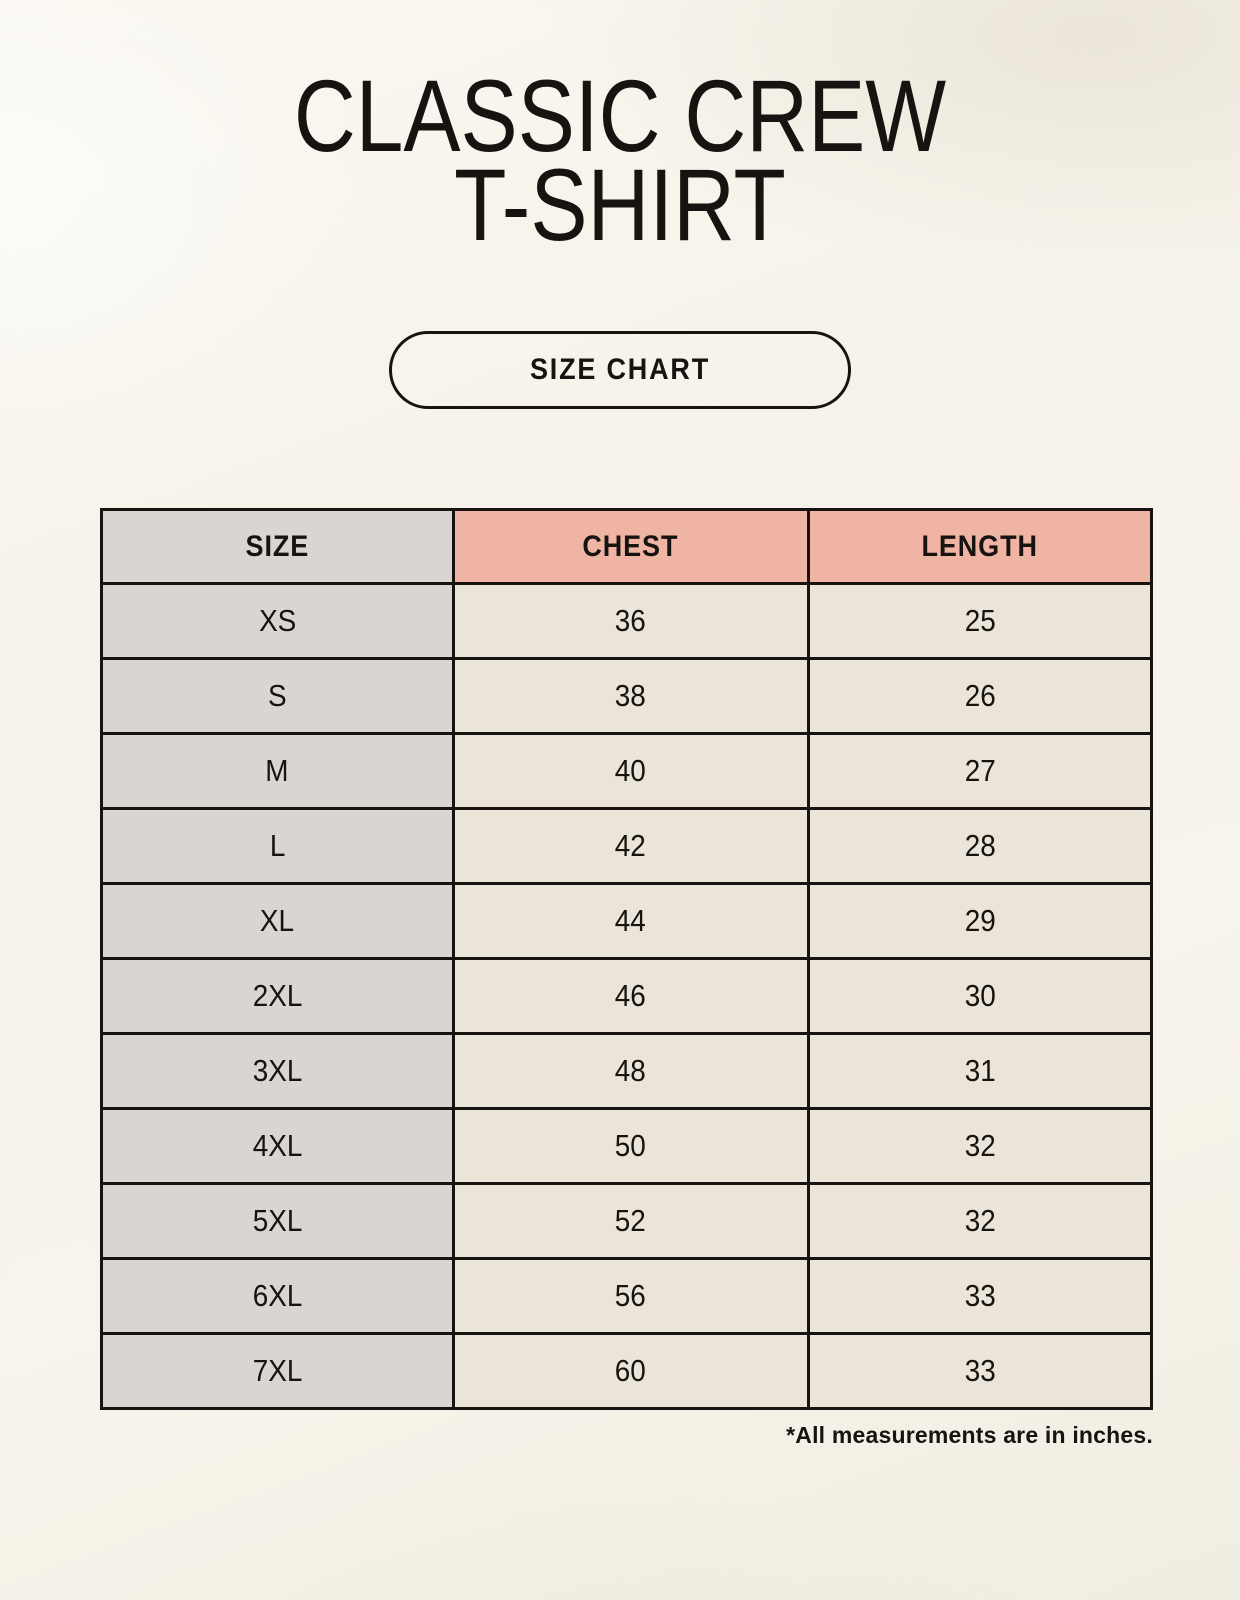  I want to click on chest-value: 38, so click(631, 696).